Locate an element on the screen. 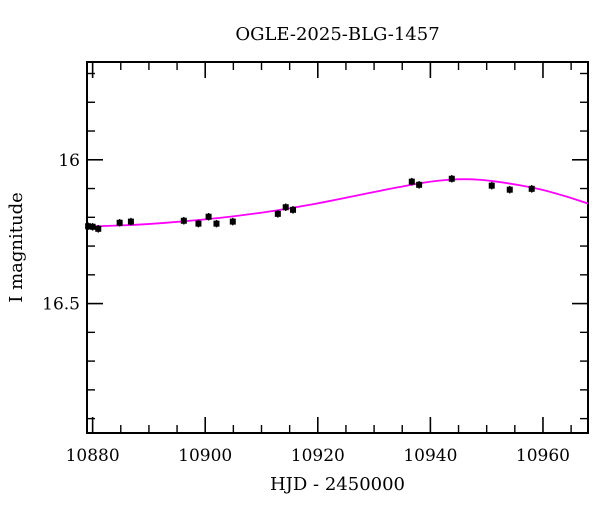 The width and height of the screenshot is (600, 512). x-tick-labels: 10880 10900 10920 10940 10960 is located at coordinates (318, 456).